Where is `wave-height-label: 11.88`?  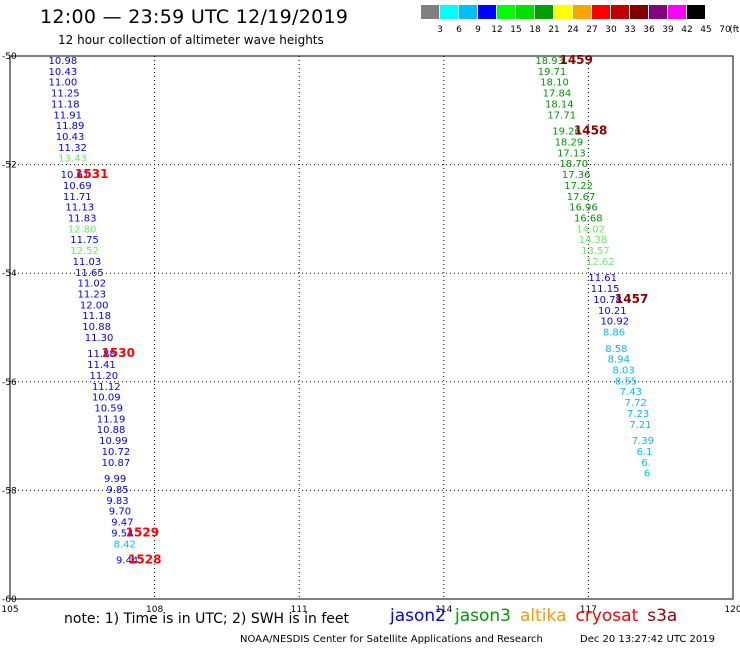 wave-height-label: 11.88 is located at coordinates (101, 354).